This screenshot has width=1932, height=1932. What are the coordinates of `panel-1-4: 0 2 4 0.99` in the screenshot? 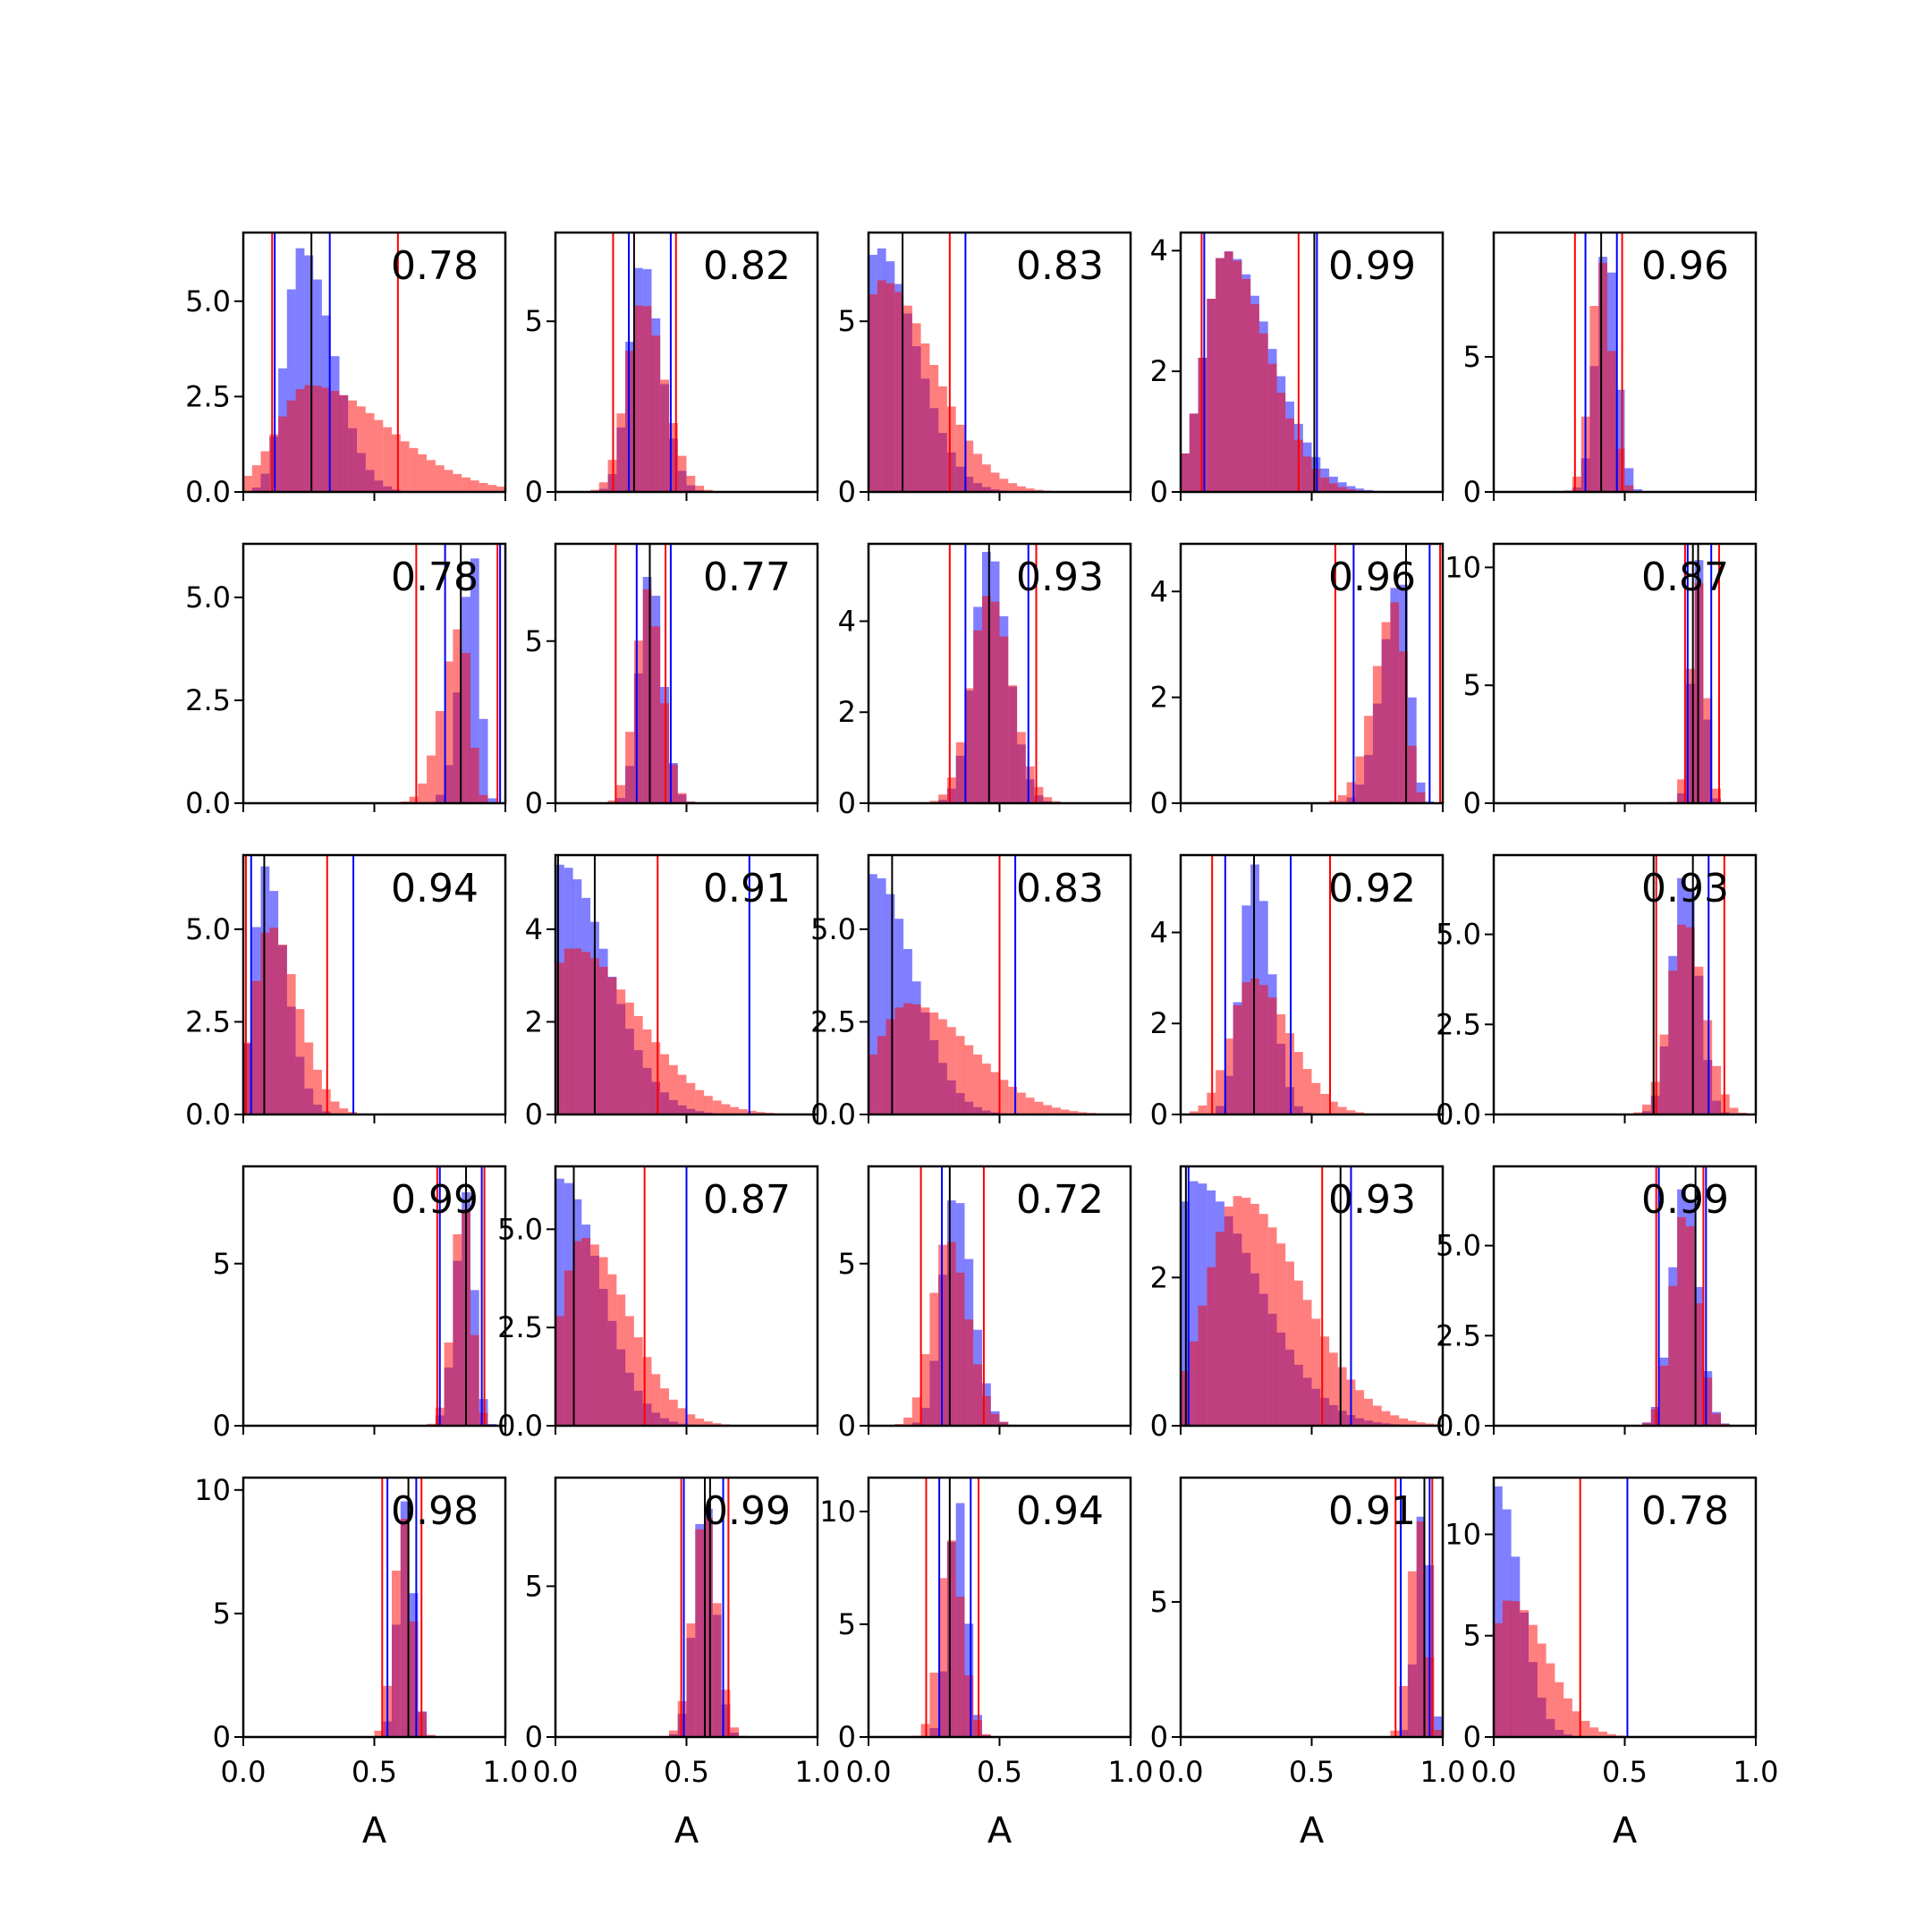 It's located at (1297, 370).